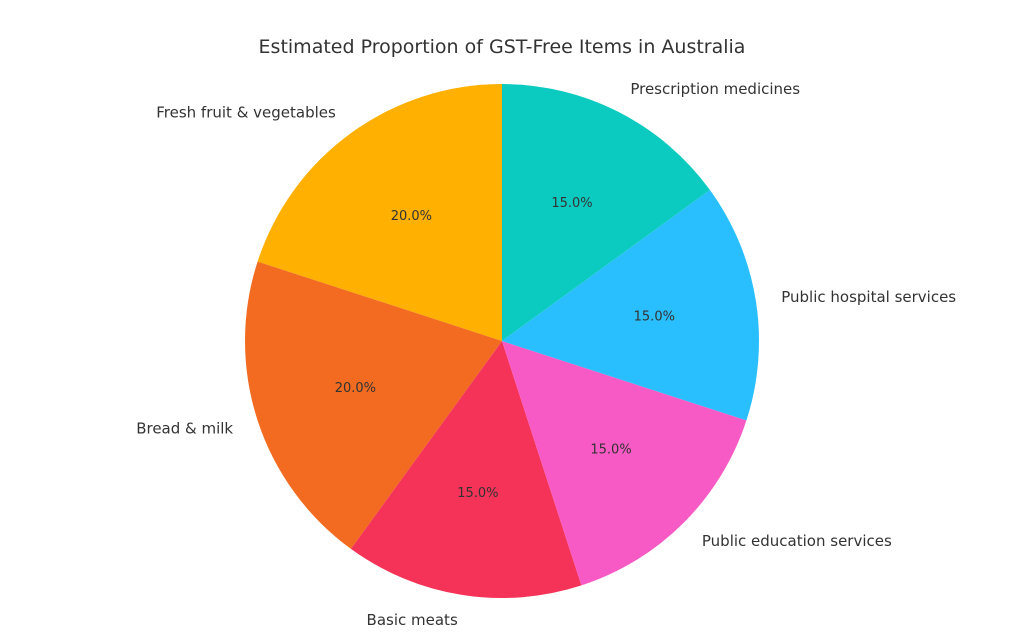 This screenshot has height=639, width=1024. I want to click on pct-label-prescription-medicines: 15.0%, so click(571, 203).